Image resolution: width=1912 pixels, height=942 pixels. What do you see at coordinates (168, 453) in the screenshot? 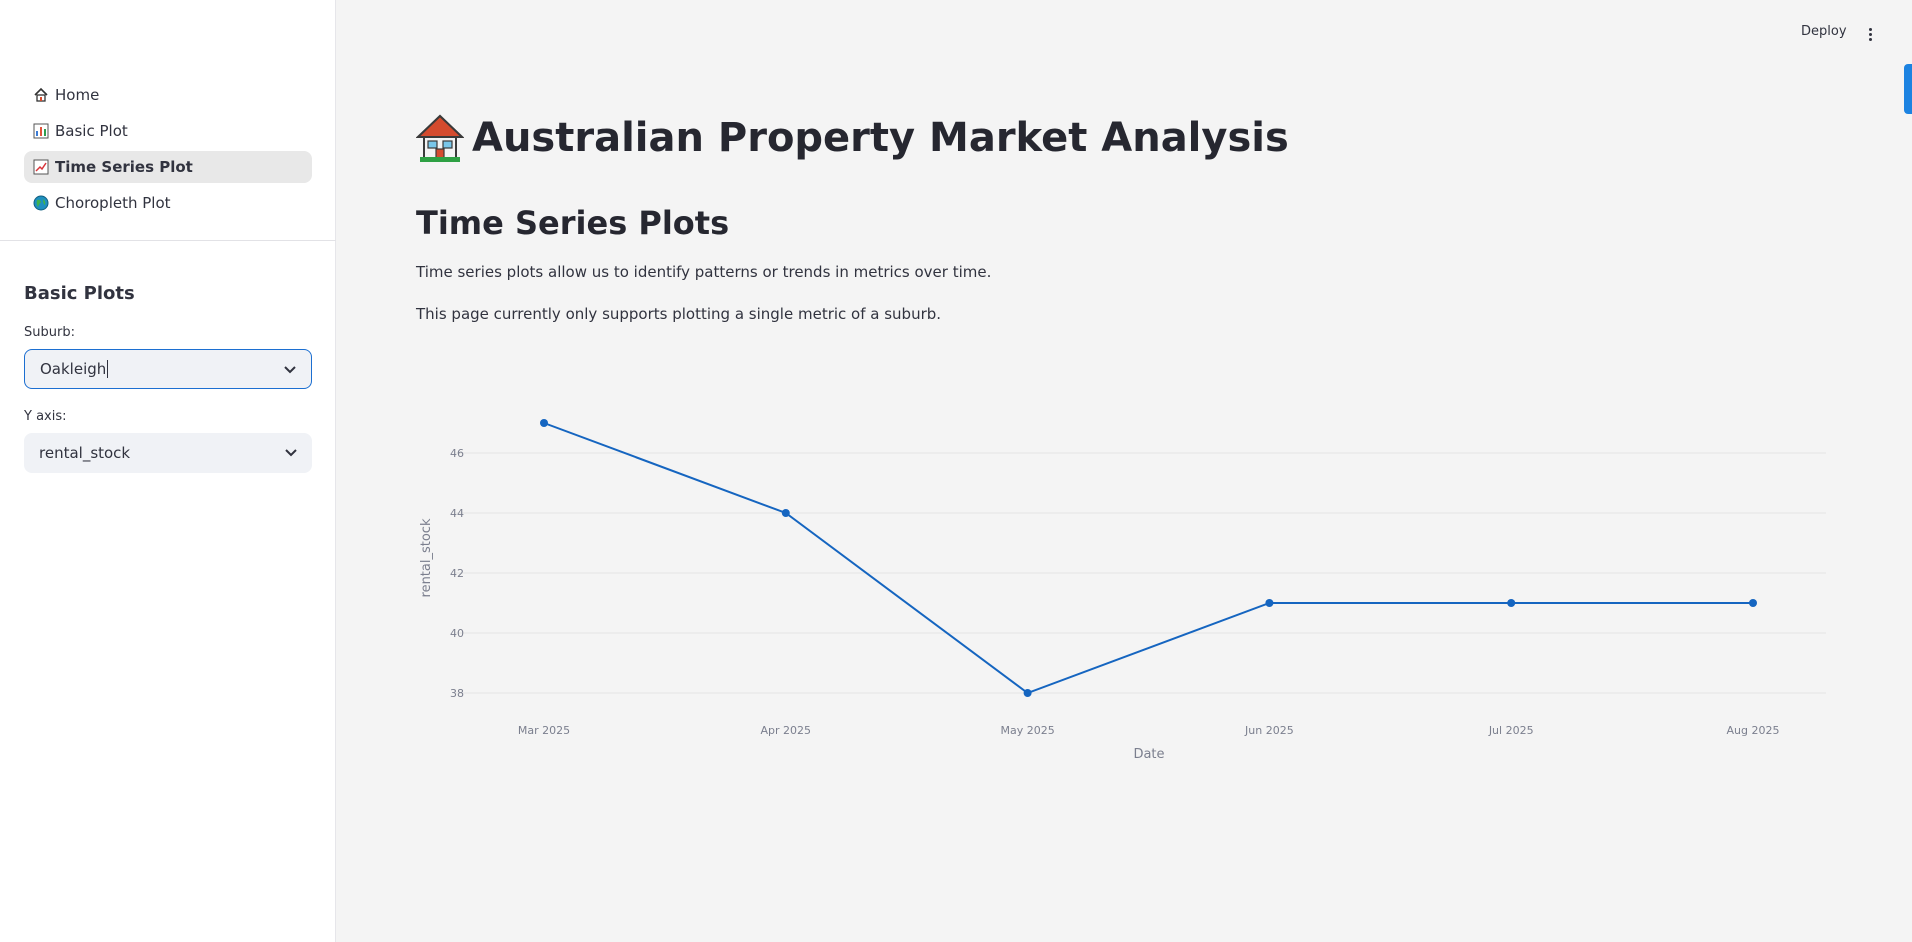
I see `yaxis-select: rental_stock` at bounding box center [168, 453].